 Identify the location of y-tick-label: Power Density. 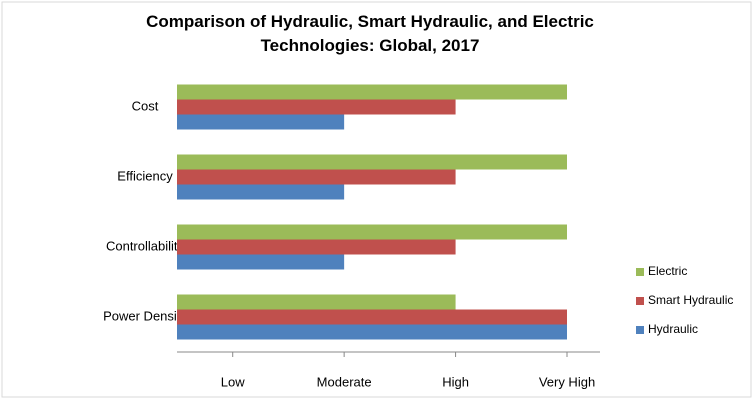
(145, 315).